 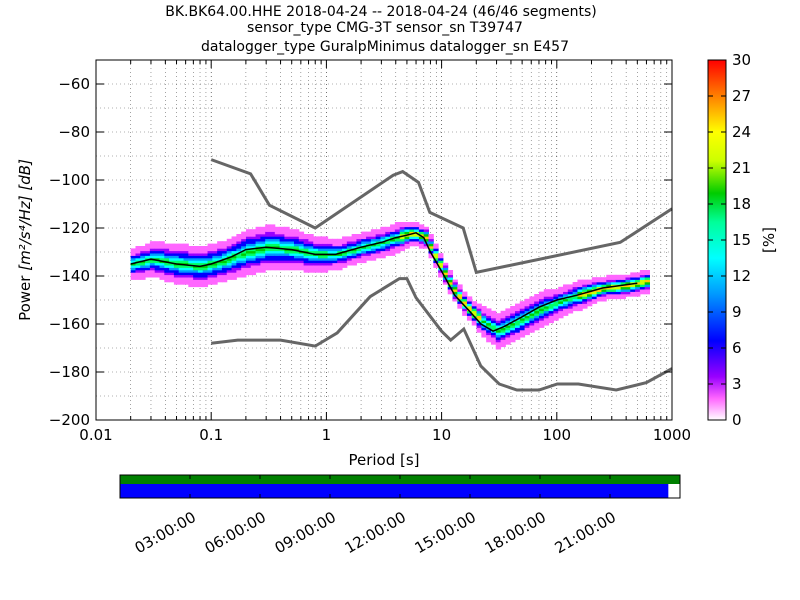 I want to click on time-tick-label: 18:00:00, so click(x=515, y=532).